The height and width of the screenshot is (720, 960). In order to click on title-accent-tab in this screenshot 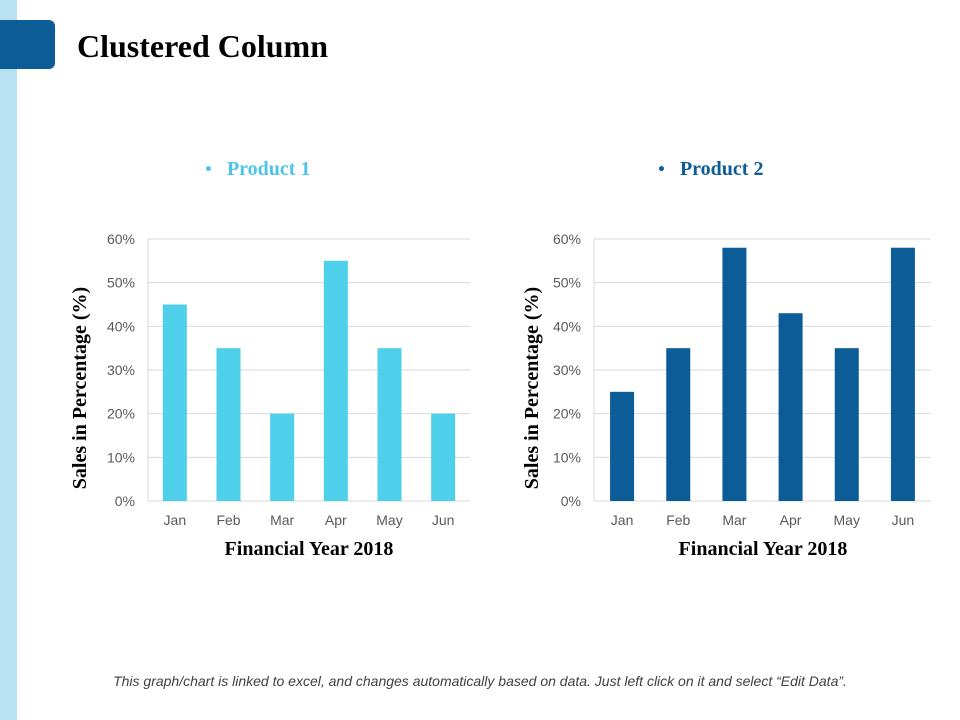, I will do `click(27, 44)`.